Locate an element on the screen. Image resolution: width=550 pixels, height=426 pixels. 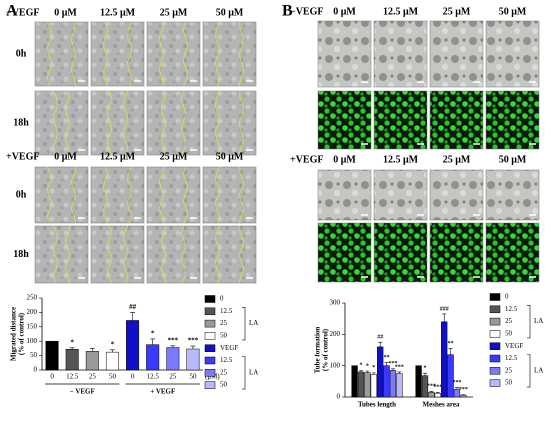
significance-label: ### is located at coordinates (444, 309).